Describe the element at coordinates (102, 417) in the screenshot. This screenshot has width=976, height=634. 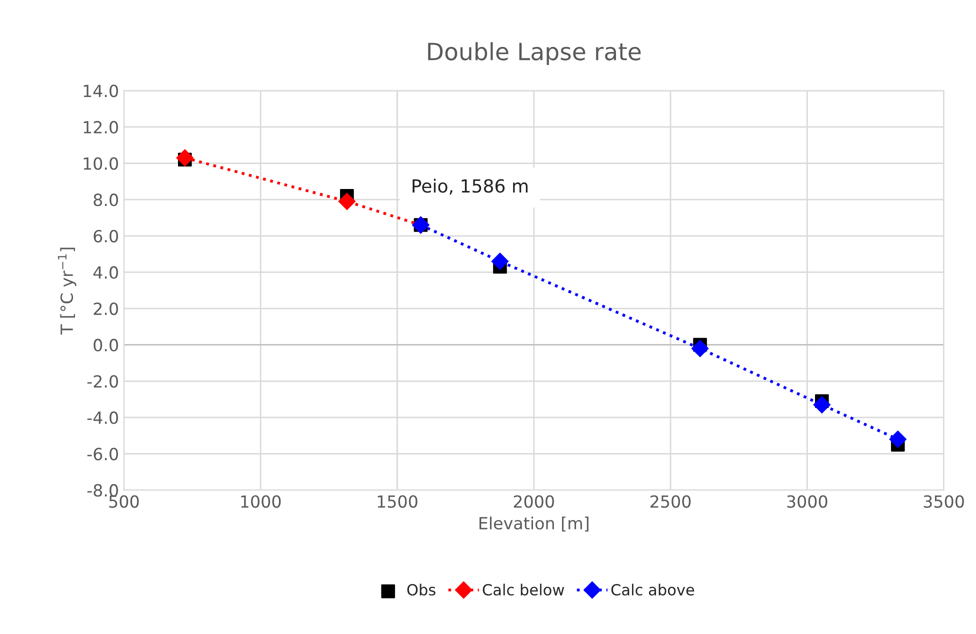
I see `y-tick-label: -4.0` at that location.